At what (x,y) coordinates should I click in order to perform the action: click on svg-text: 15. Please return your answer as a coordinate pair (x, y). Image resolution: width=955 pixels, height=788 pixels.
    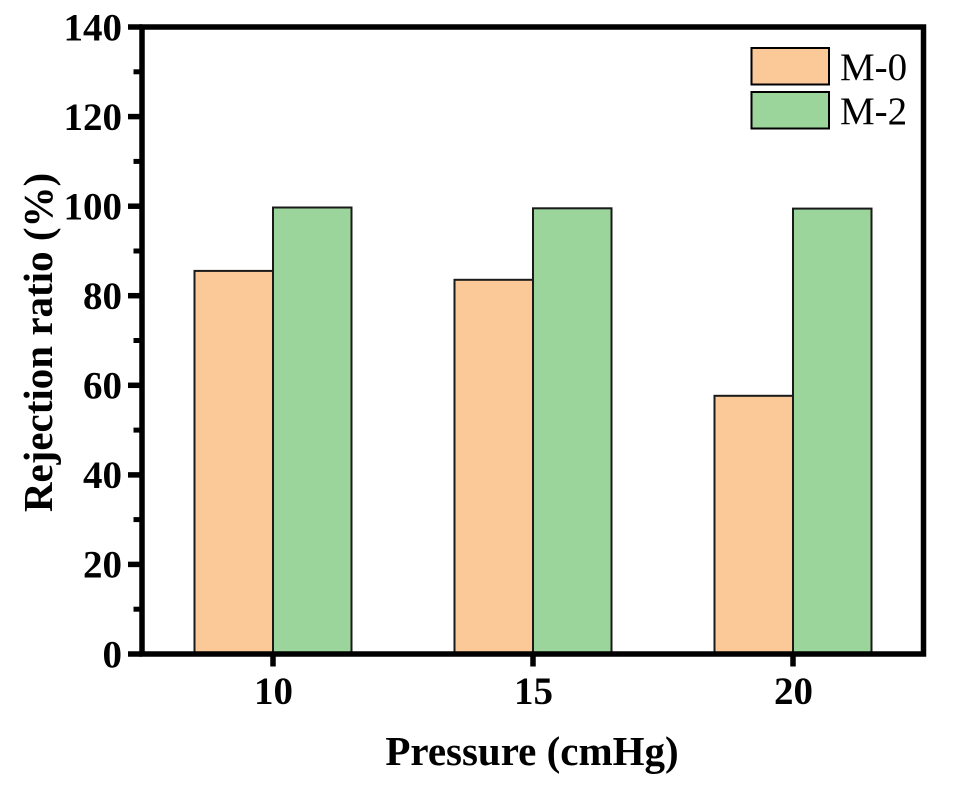
    Looking at the image, I should click on (533, 691).